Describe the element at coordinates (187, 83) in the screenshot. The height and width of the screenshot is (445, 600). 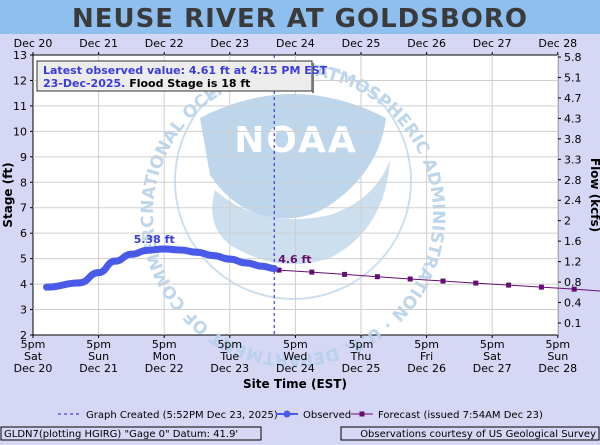
I see `flood-stage-text: Flood Stage is 18 ft` at that location.